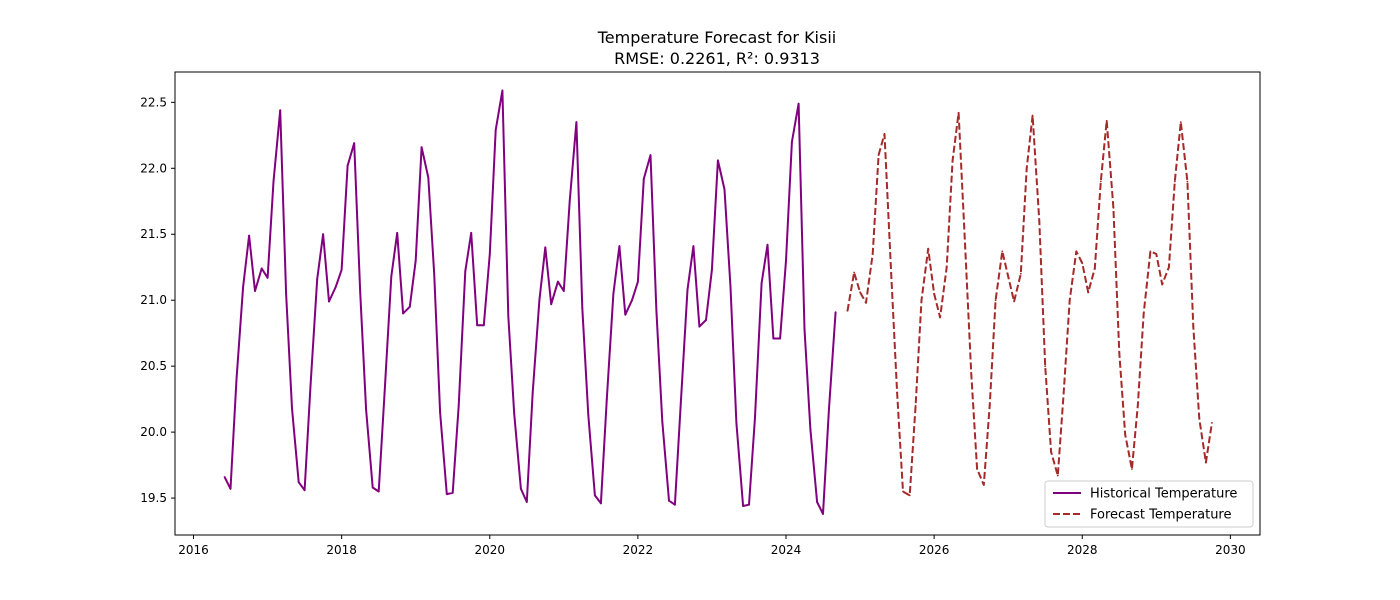 Image resolution: width=1400 pixels, height=600 pixels. What do you see at coordinates (341, 550) in the screenshot?
I see `x-tick-label: 2018` at bounding box center [341, 550].